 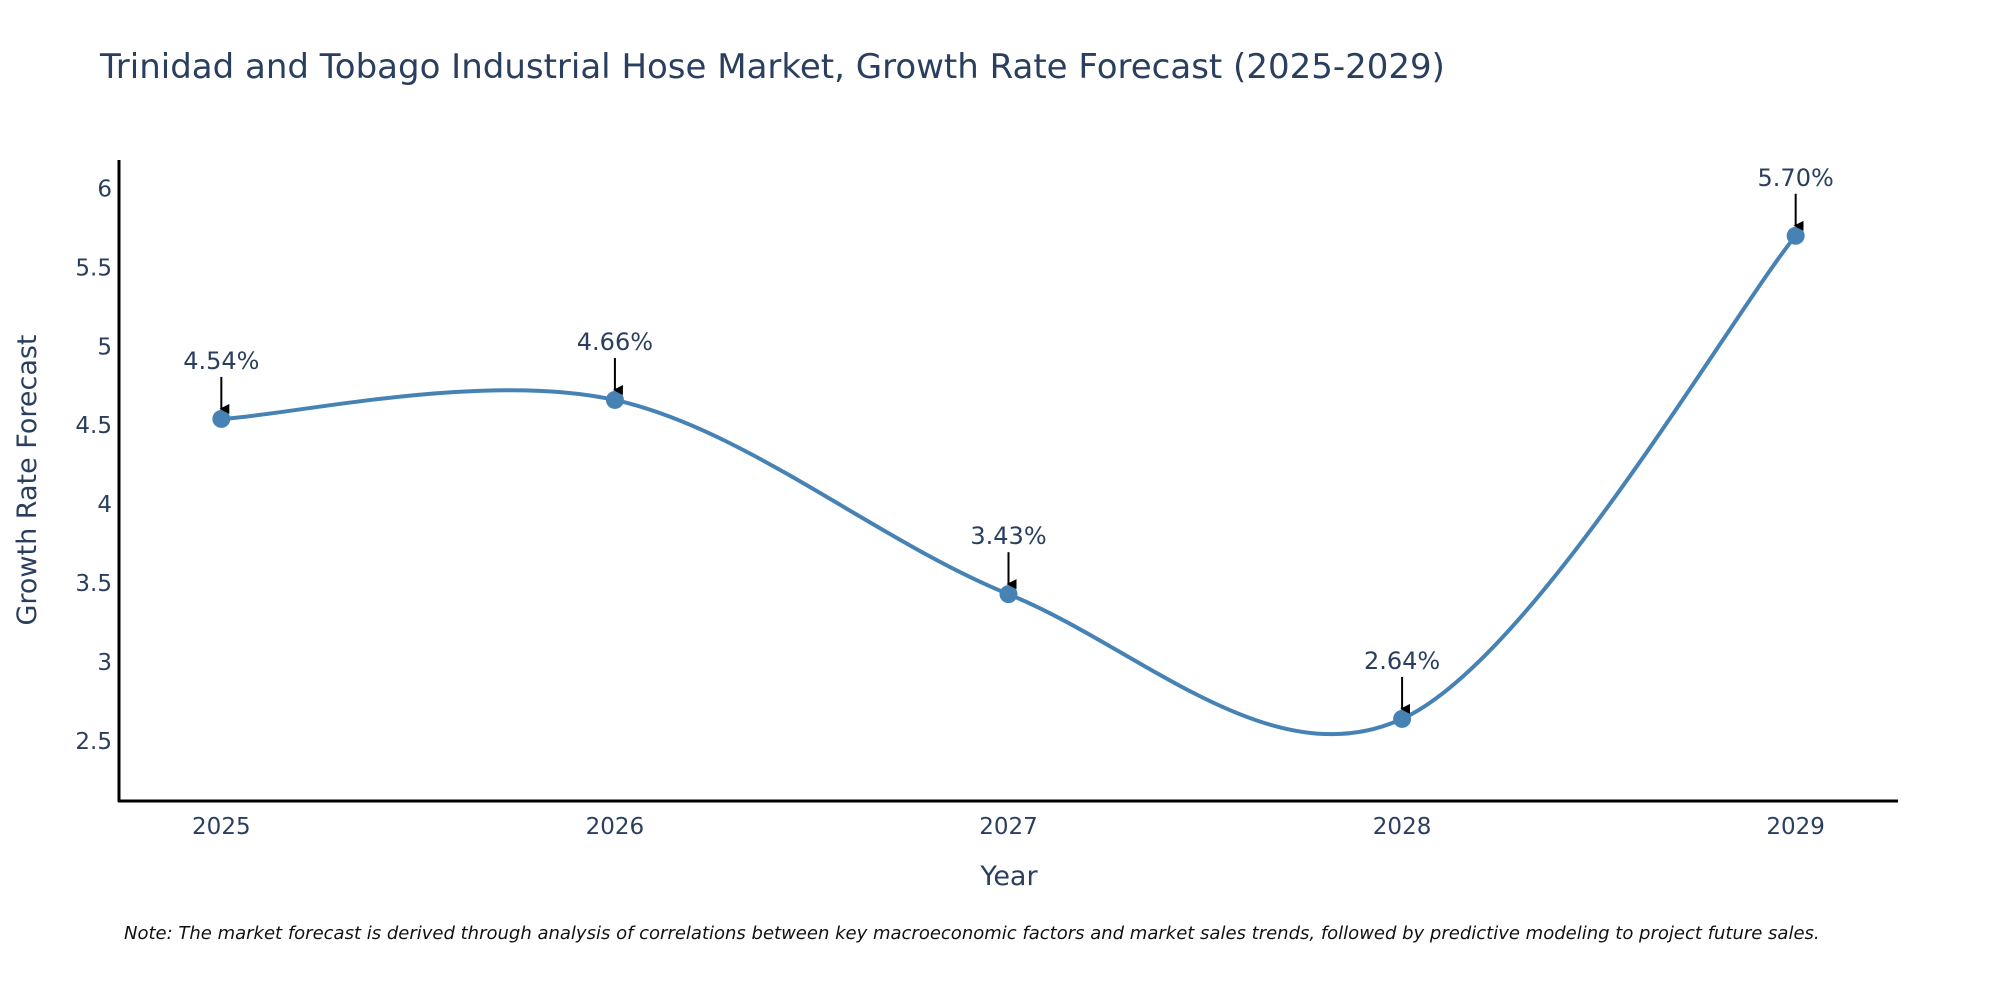 I want to click on y-axis-title: Growth Rate Forecast, so click(x=27, y=479).